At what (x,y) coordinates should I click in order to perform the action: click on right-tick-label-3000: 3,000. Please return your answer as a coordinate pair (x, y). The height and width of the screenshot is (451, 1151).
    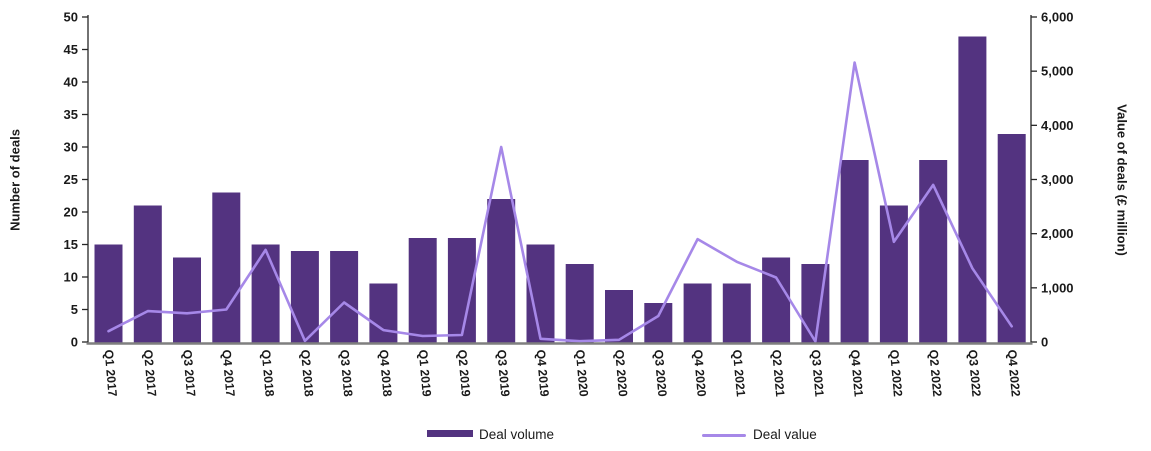
    Looking at the image, I should click on (1057, 179).